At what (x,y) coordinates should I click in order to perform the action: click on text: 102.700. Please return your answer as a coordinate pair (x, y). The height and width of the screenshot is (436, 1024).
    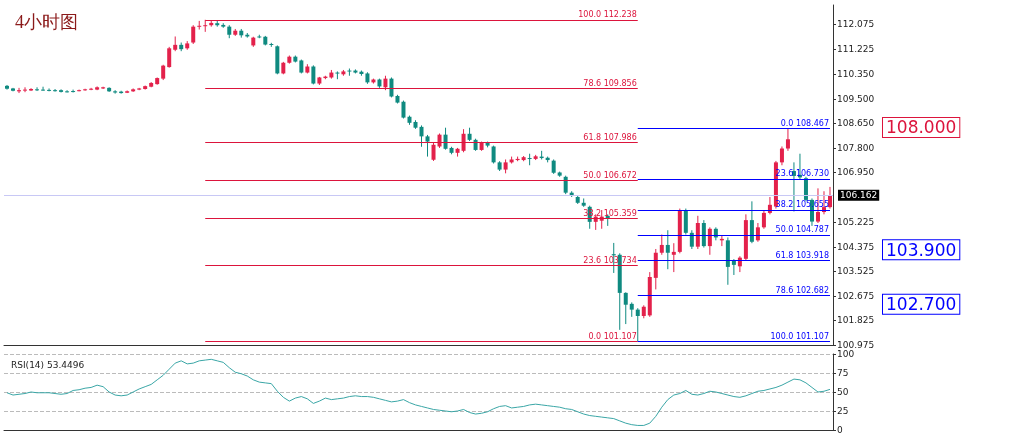
    Looking at the image, I should click on (921, 304).